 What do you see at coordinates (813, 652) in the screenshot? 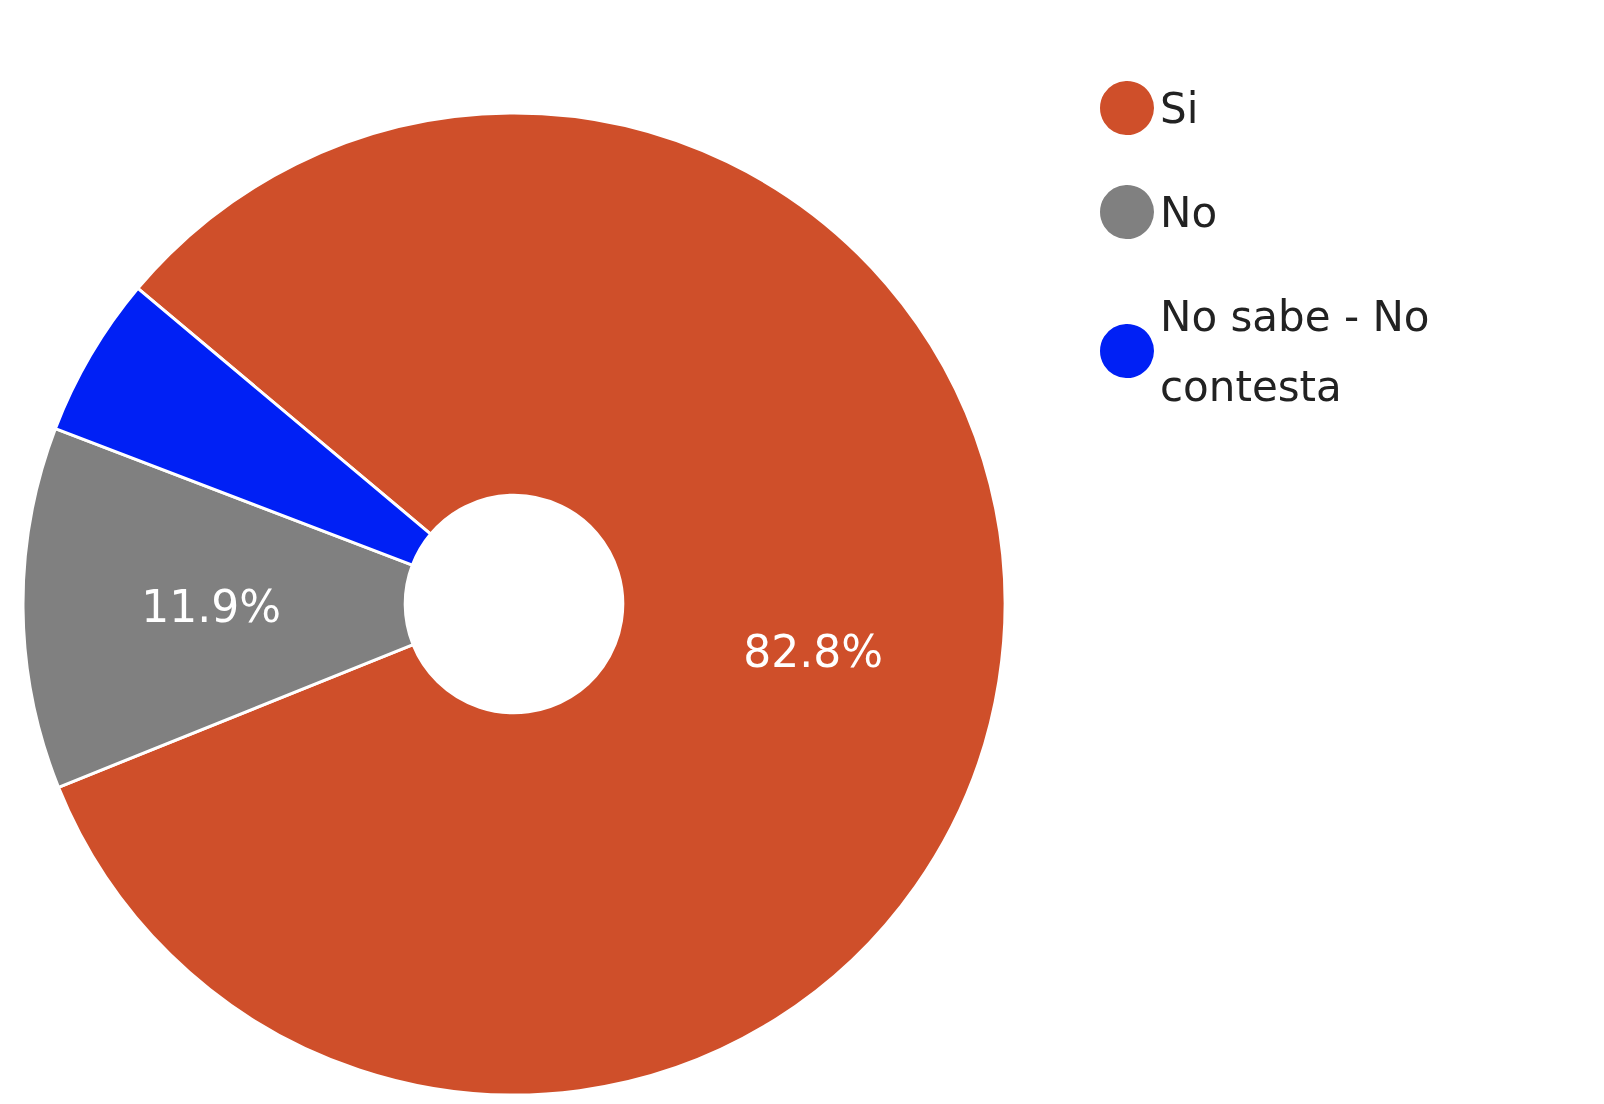
I see `data-label: 82.8%` at bounding box center [813, 652].